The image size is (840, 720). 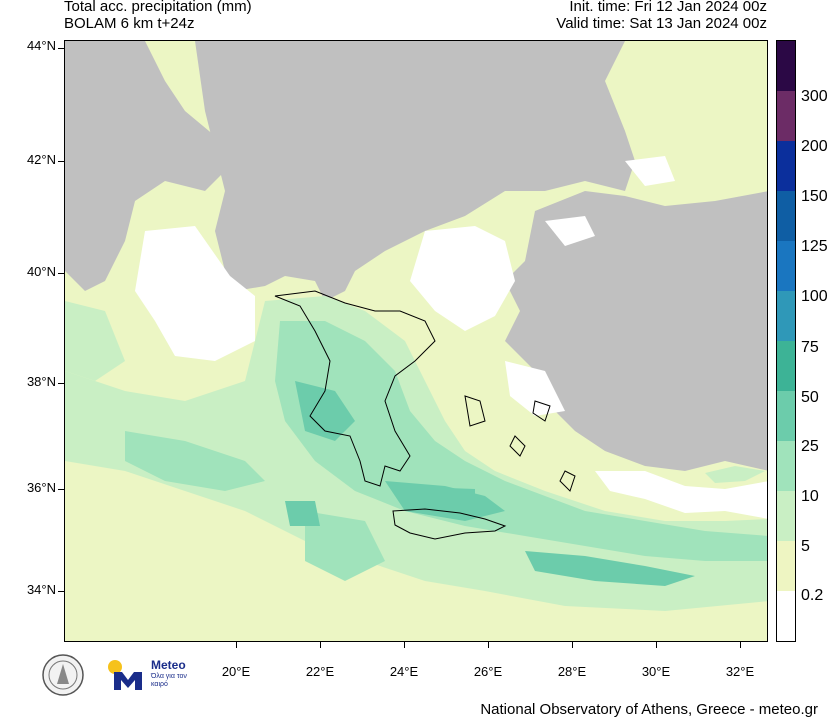 I want to click on lon-tick-32: 32°E, so click(x=740, y=671).